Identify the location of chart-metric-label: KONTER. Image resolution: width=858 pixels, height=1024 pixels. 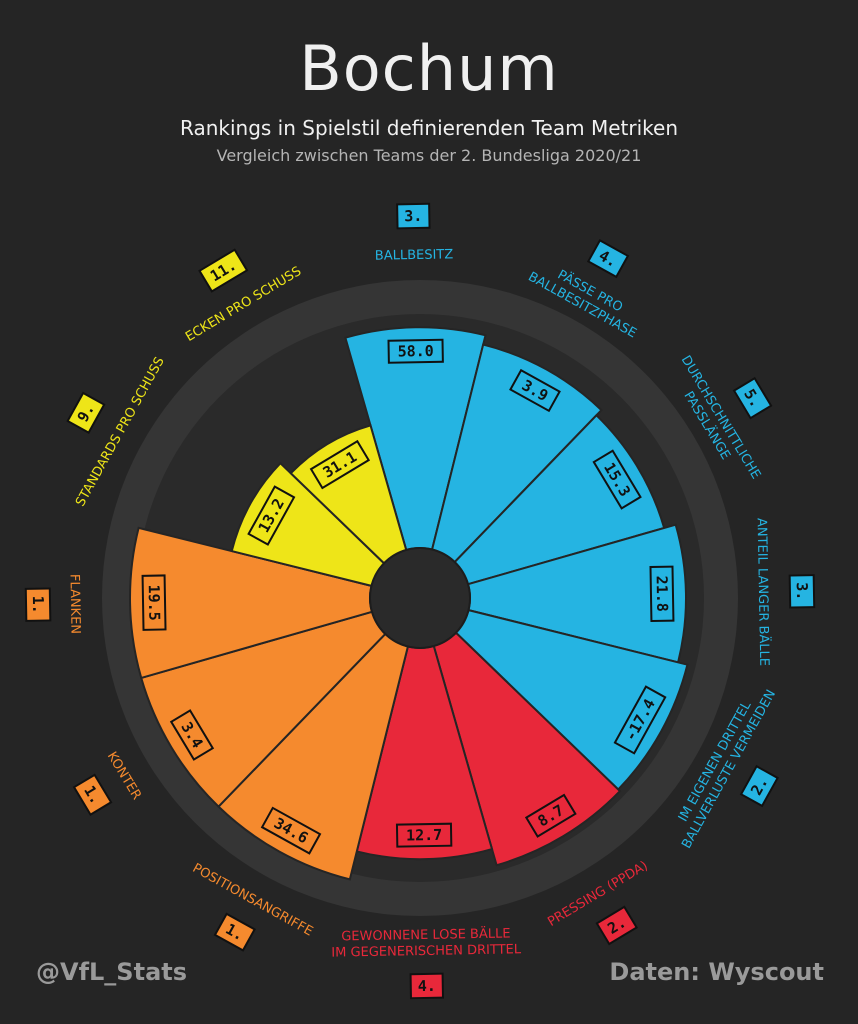
(124, 775).